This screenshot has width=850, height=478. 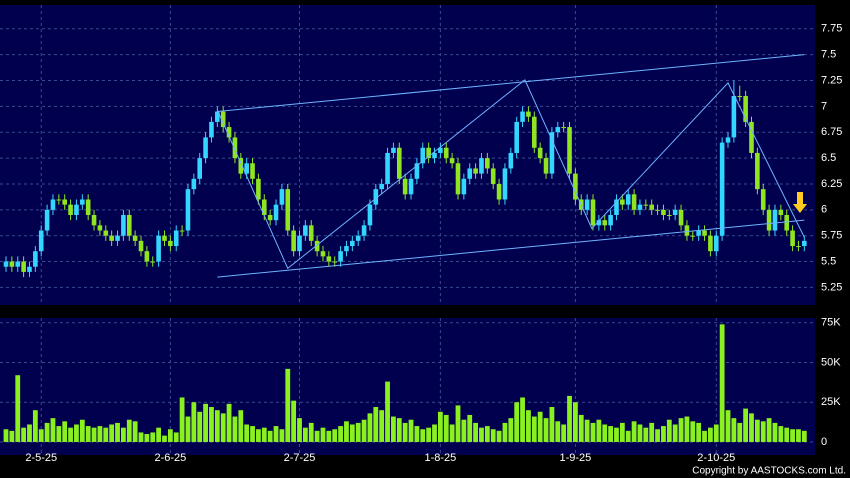 What do you see at coordinates (828, 55) in the screenshot?
I see `y-tick-label: 7.5` at bounding box center [828, 55].